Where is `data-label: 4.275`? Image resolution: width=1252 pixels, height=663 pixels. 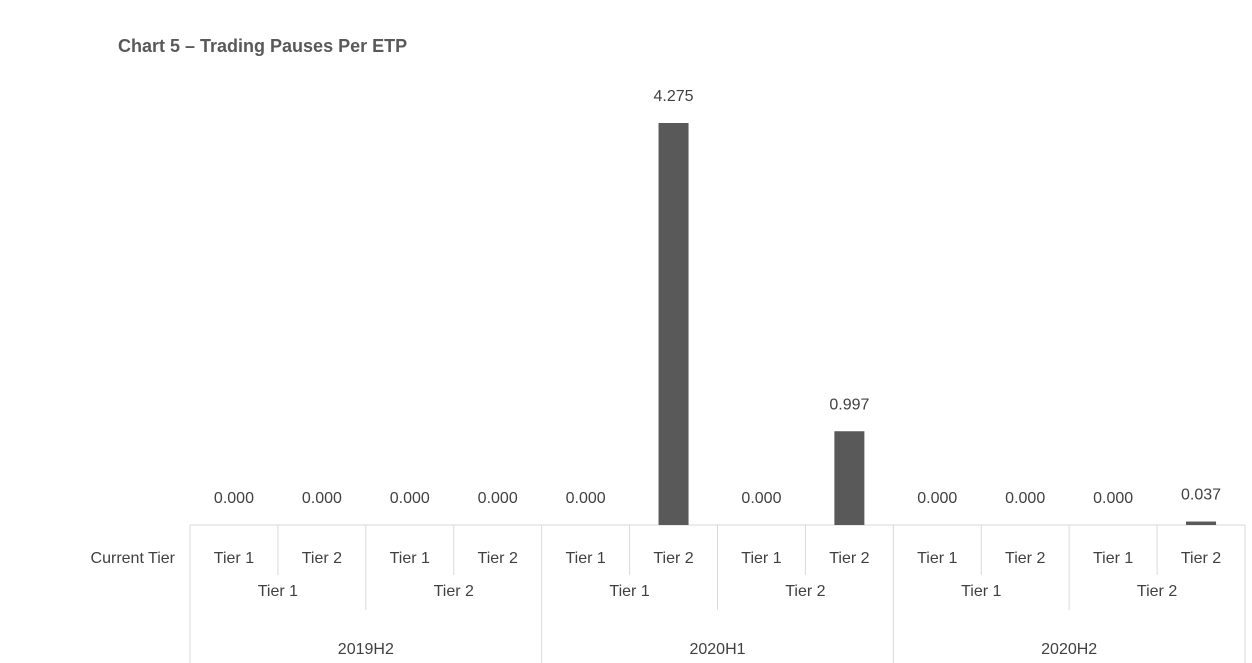
data-label: 4.275 is located at coordinates (674, 96).